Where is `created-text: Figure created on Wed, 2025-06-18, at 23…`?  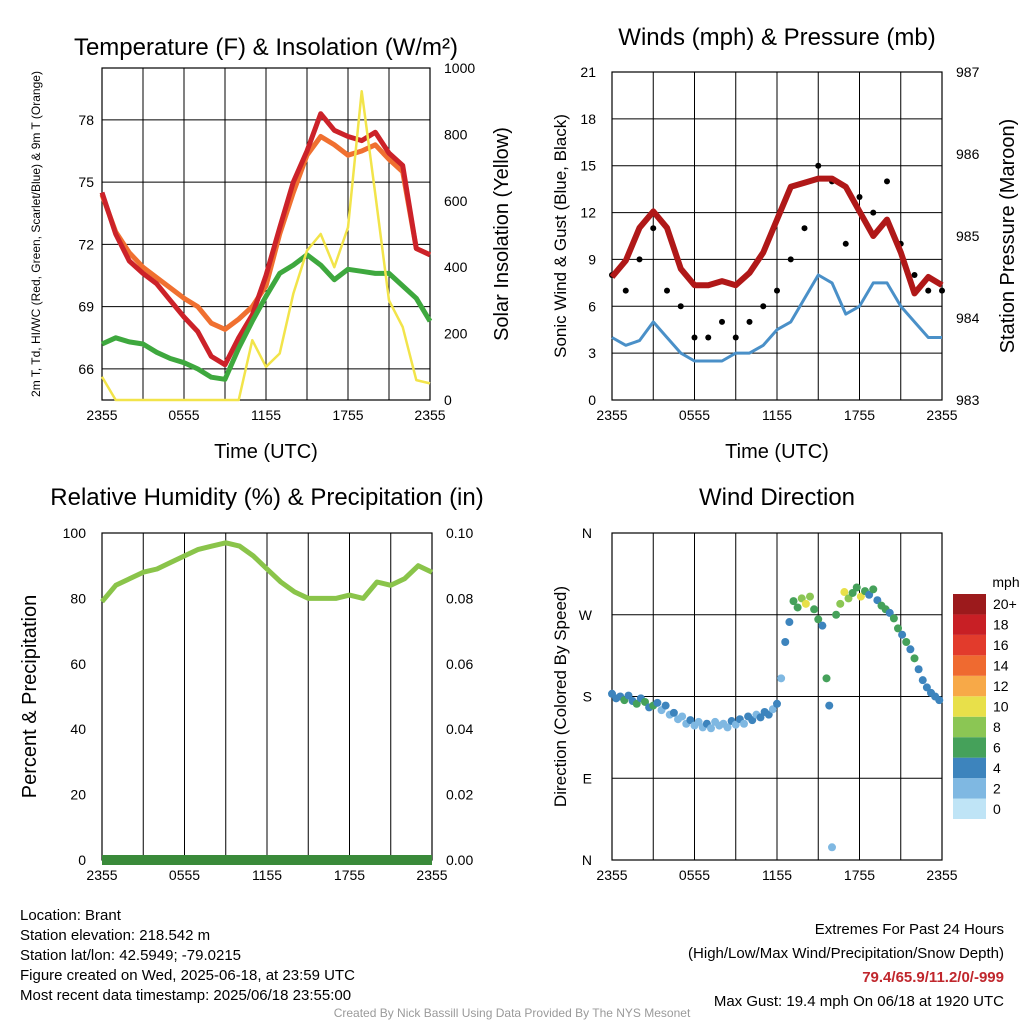
created-text: Figure created on Wed, 2025-06-18, at 23… is located at coordinates (187, 975).